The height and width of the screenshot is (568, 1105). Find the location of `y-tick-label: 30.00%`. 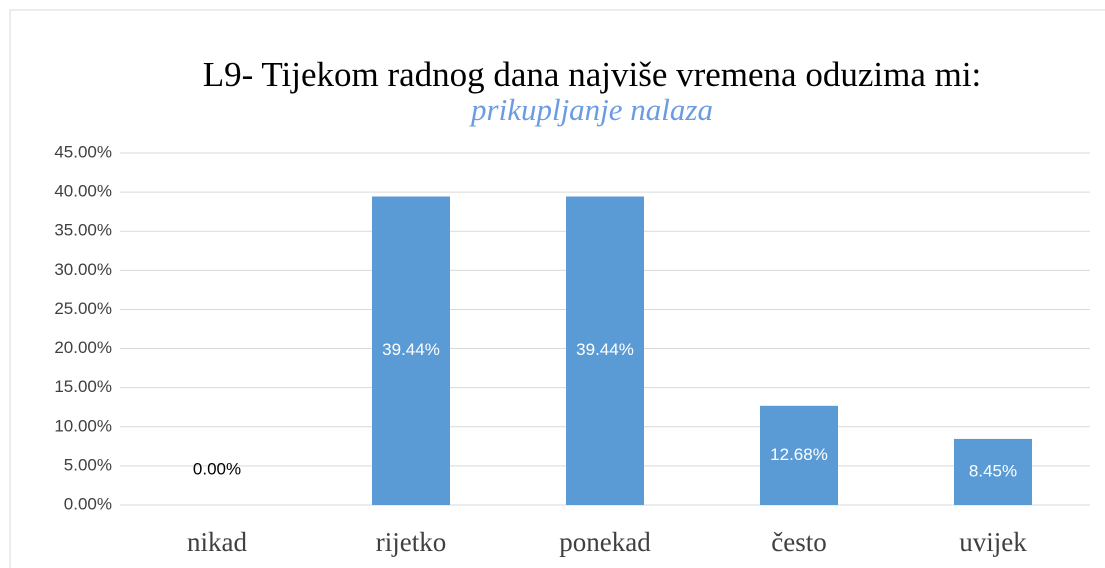

y-tick-label: 30.00% is located at coordinates (83, 269).